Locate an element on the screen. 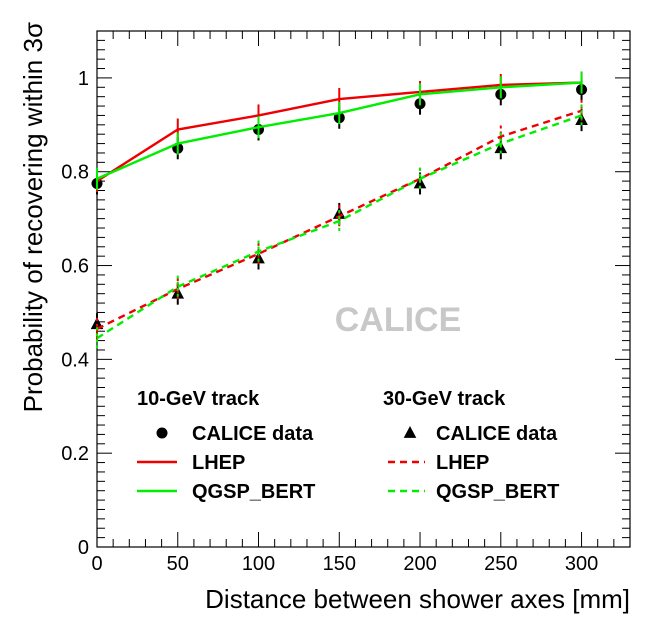  y-tick-label: 1 is located at coordinates (83, 79).